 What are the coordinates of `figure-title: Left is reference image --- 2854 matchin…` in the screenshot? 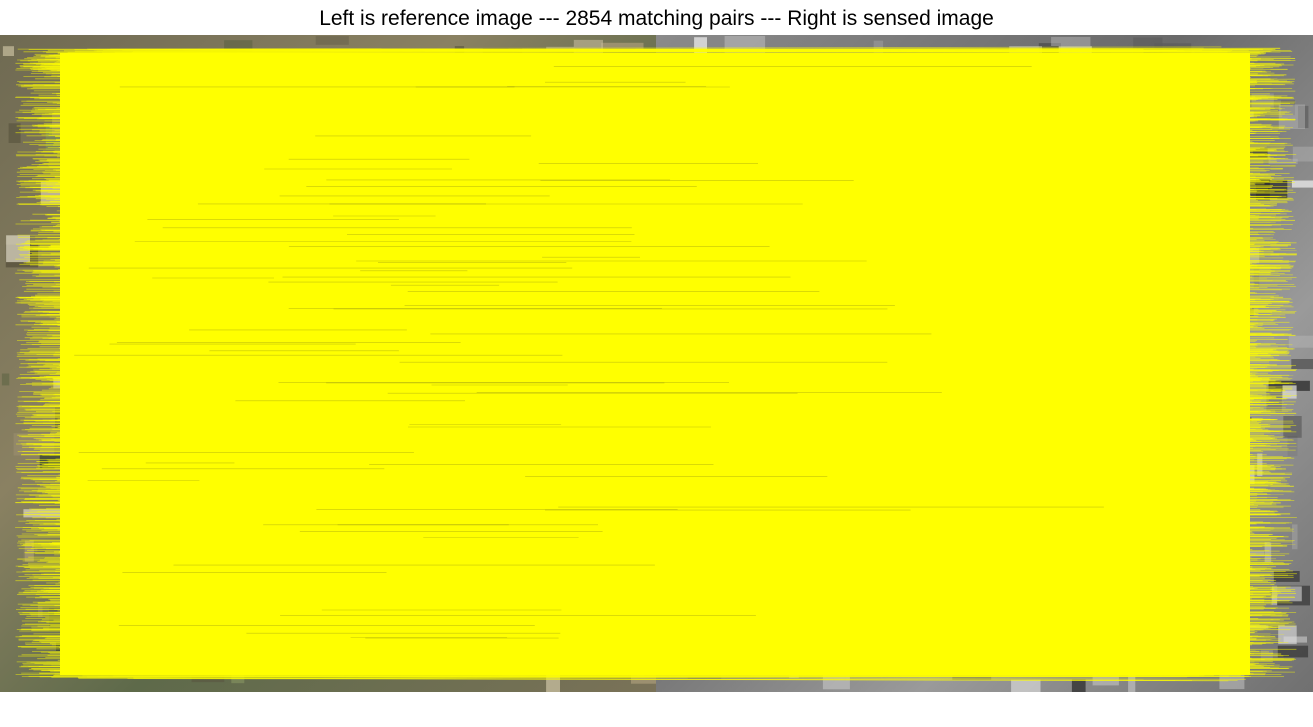 It's located at (656, 18).